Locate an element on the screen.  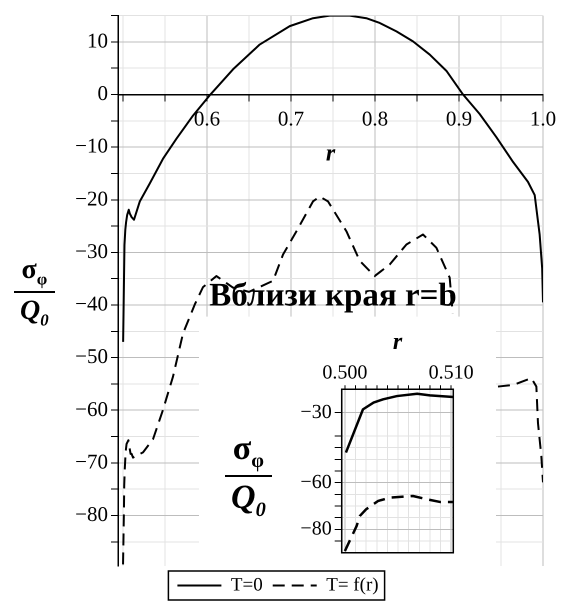
legend-label: T= f(r) is located at coordinates (352, 585).